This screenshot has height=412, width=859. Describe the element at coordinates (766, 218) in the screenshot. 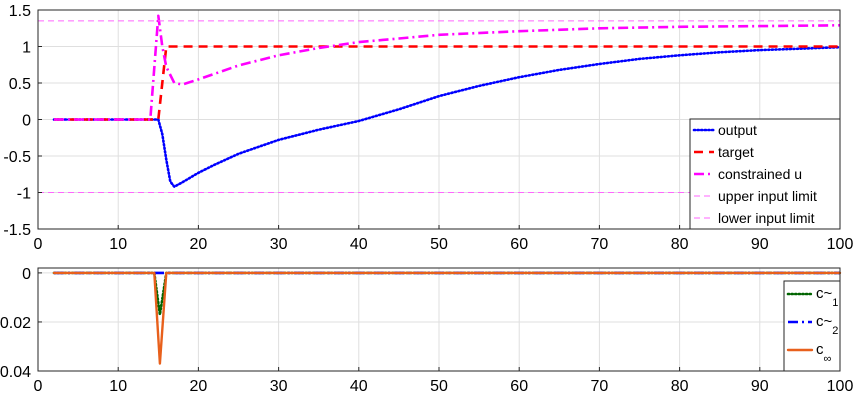

I see `legend-label: lower input limit` at that location.